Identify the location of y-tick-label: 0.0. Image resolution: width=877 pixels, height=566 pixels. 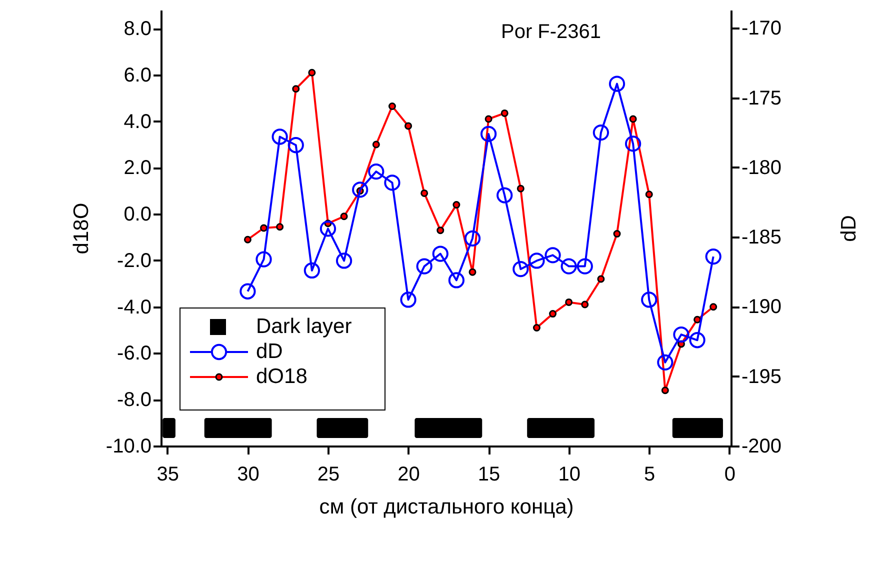
(138, 215).